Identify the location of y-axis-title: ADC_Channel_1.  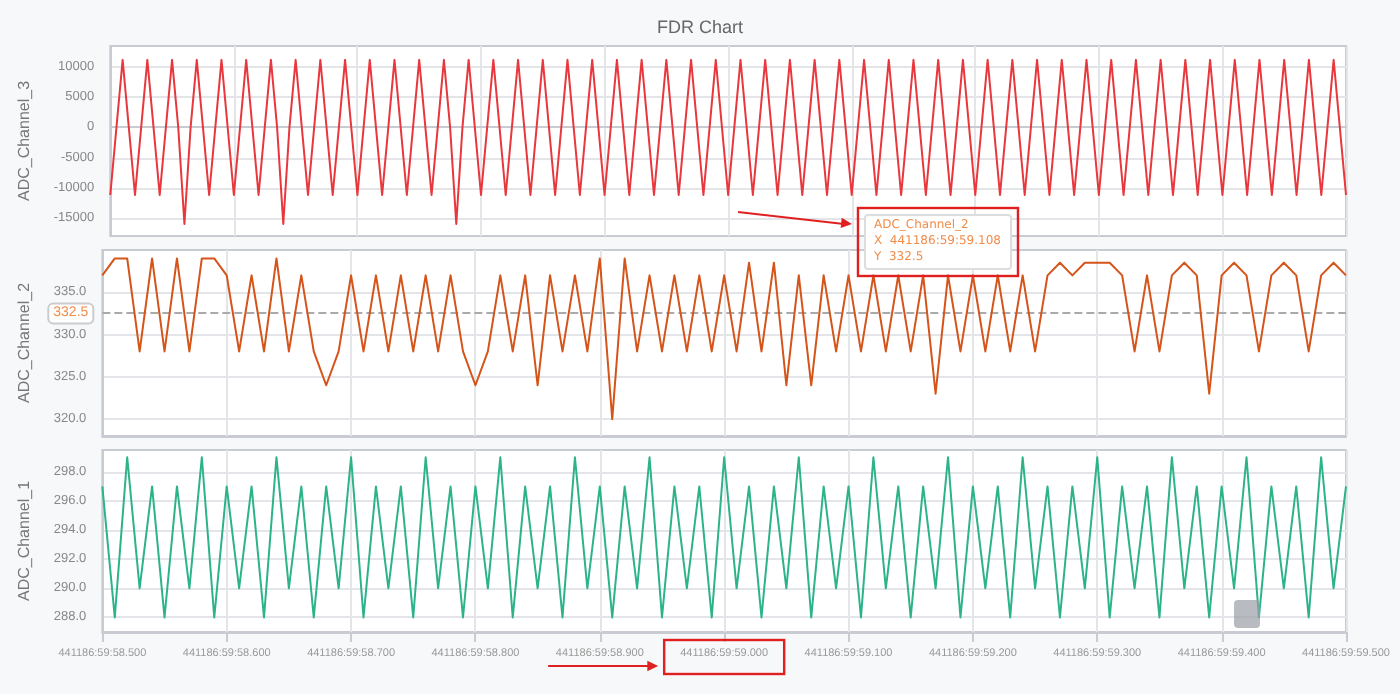
(24, 540).